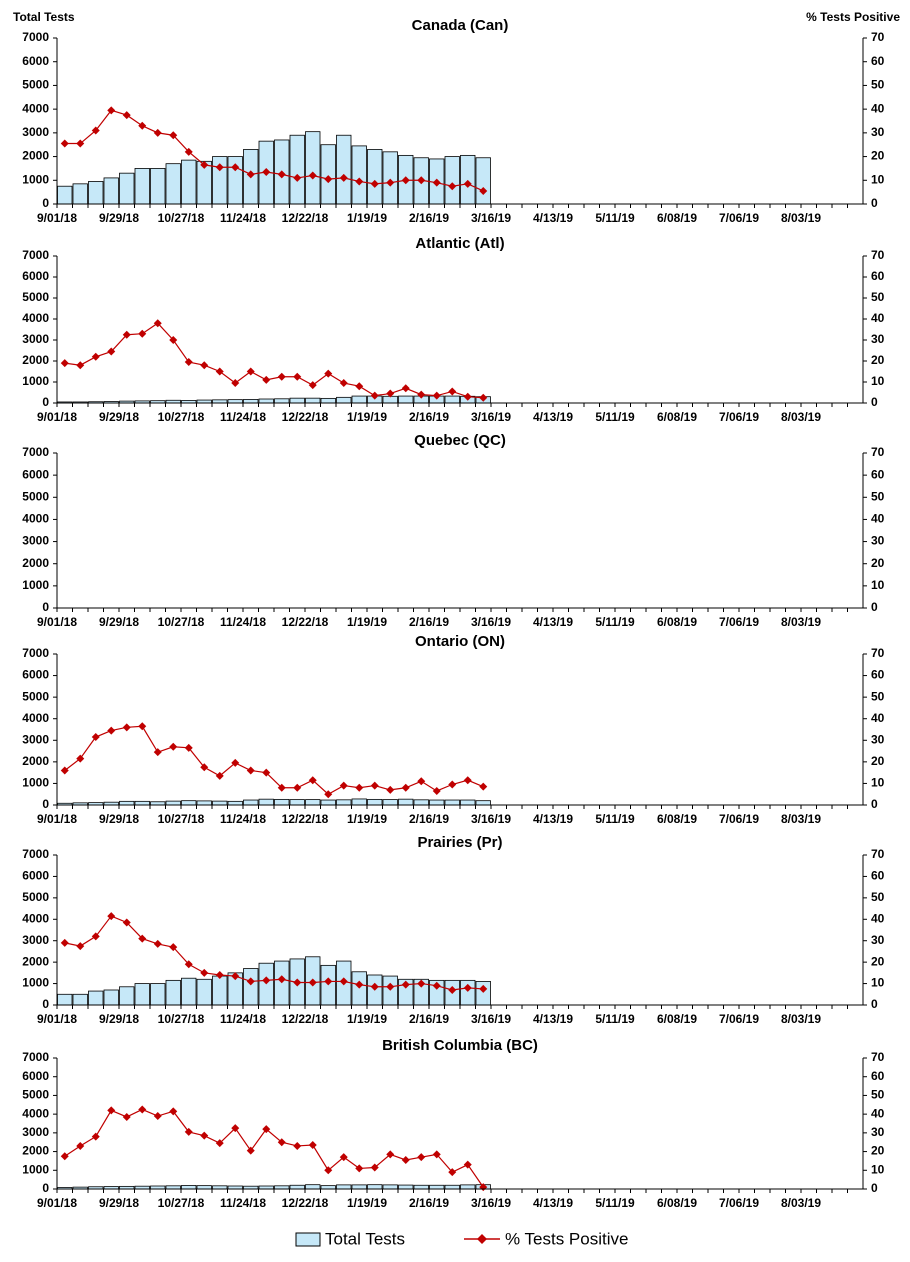  I want to click on y2-tick-label: 60, so click(878, 474).